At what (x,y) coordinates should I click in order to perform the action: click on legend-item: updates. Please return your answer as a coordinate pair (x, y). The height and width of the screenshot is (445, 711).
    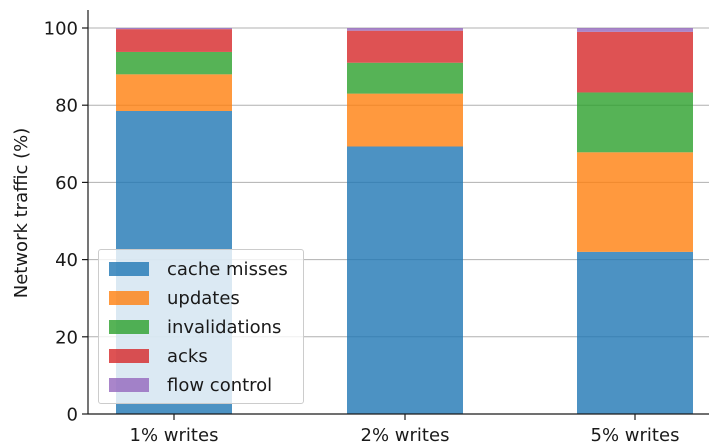
    Looking at the image, I should click on (174, 298).